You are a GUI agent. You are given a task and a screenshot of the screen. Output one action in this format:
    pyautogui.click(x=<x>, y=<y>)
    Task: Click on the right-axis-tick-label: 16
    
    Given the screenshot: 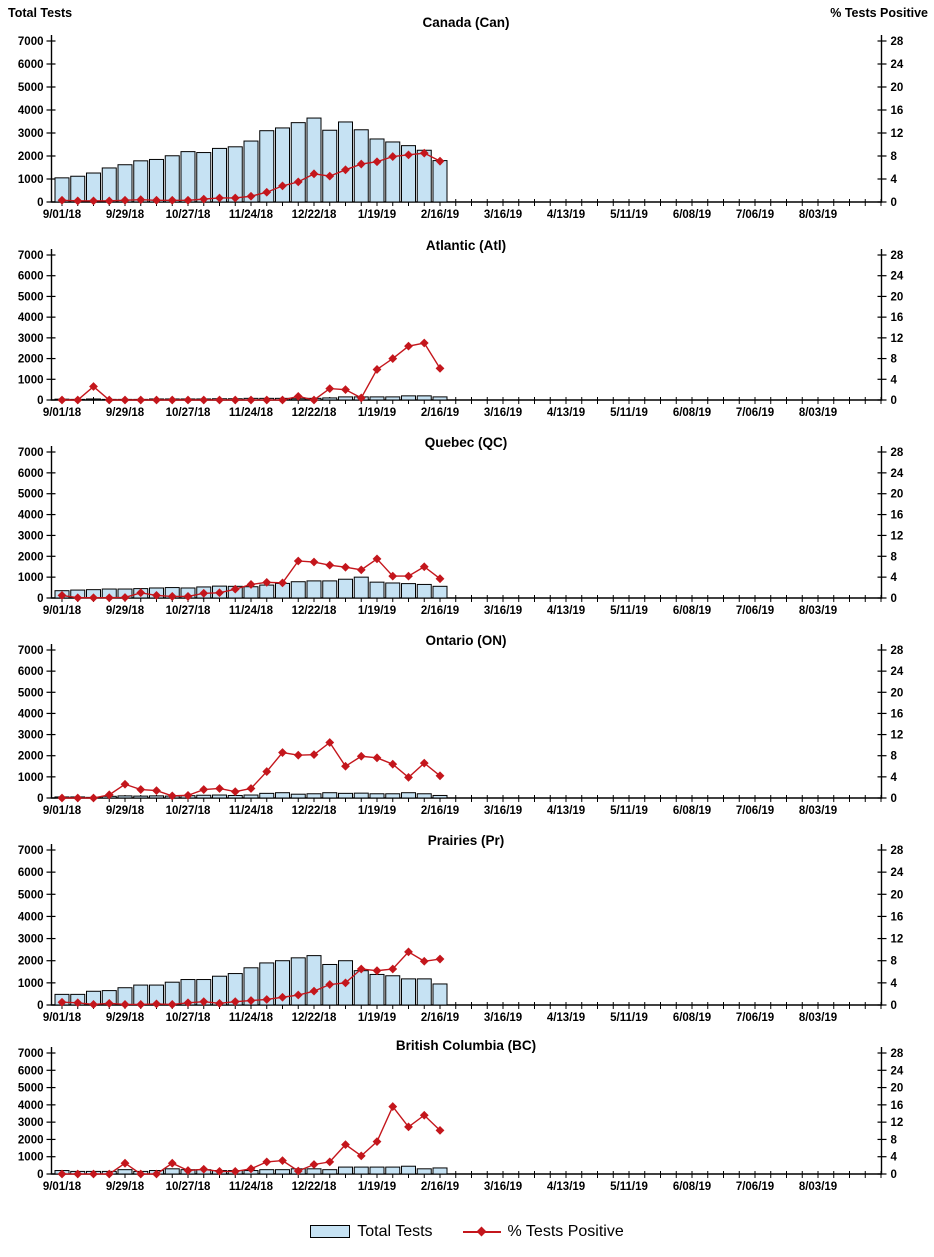 What is the action you would take?
    pyautogui.click(x=897, y=1106)
    